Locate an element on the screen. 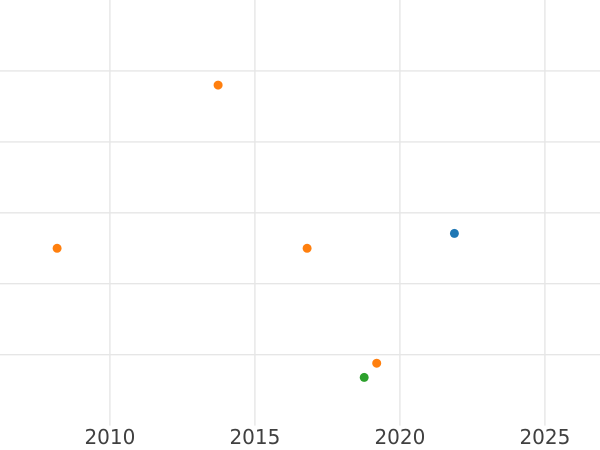 The height and width of the screenshot is (450, 600). x-tick-label: 2015 is located at coordinates (254, 437).